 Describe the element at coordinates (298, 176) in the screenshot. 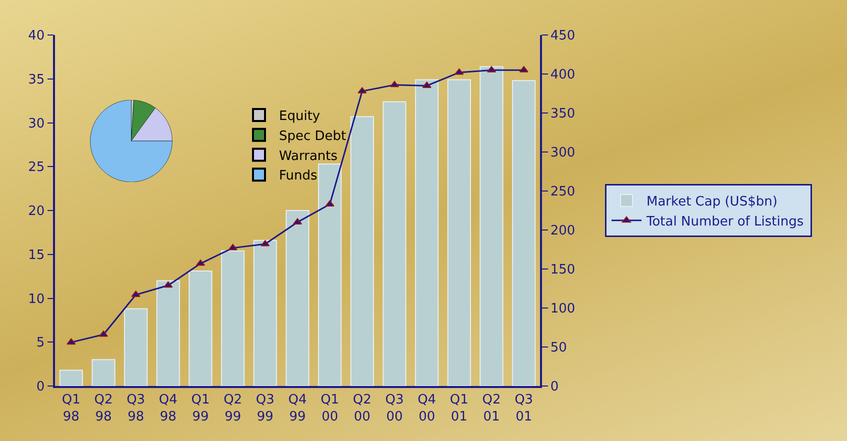

I see `legend-label: Funds` at that location.